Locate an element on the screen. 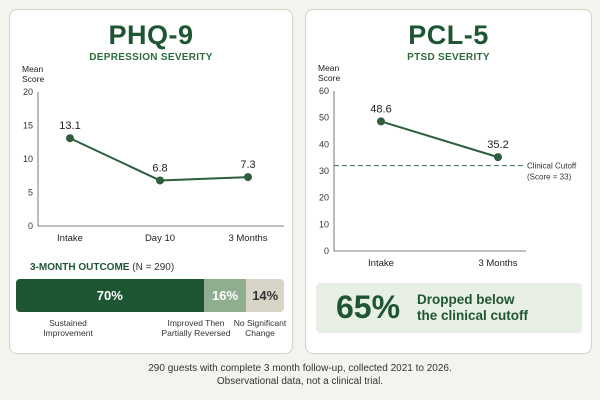  pcl5-ytick-6: 60 is located at coordinates (324, 91).